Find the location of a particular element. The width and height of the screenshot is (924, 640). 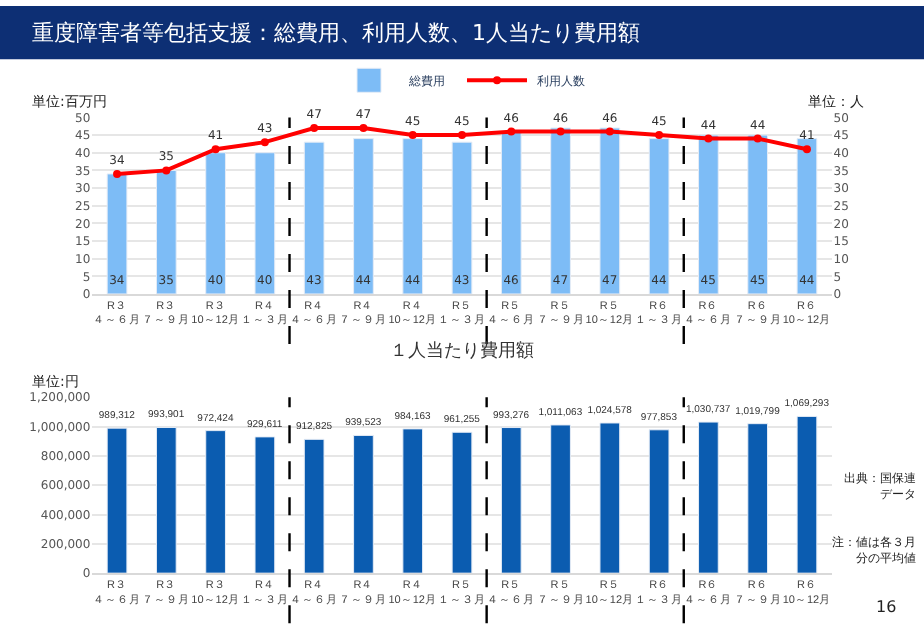

text: 16 is located at coordinates (886, 607).